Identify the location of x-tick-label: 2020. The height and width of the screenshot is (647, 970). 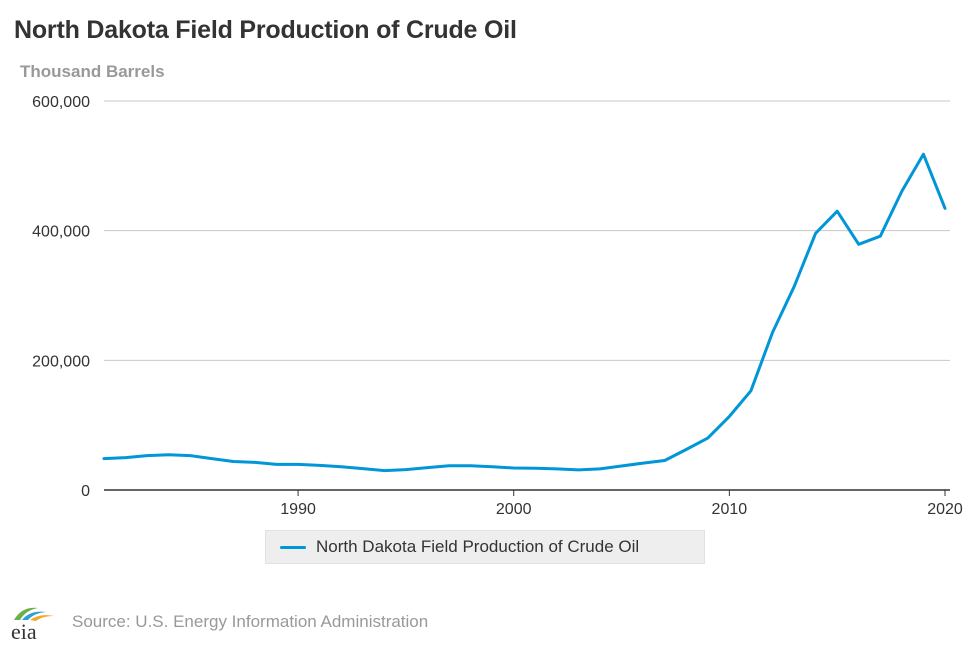
(945, 509).